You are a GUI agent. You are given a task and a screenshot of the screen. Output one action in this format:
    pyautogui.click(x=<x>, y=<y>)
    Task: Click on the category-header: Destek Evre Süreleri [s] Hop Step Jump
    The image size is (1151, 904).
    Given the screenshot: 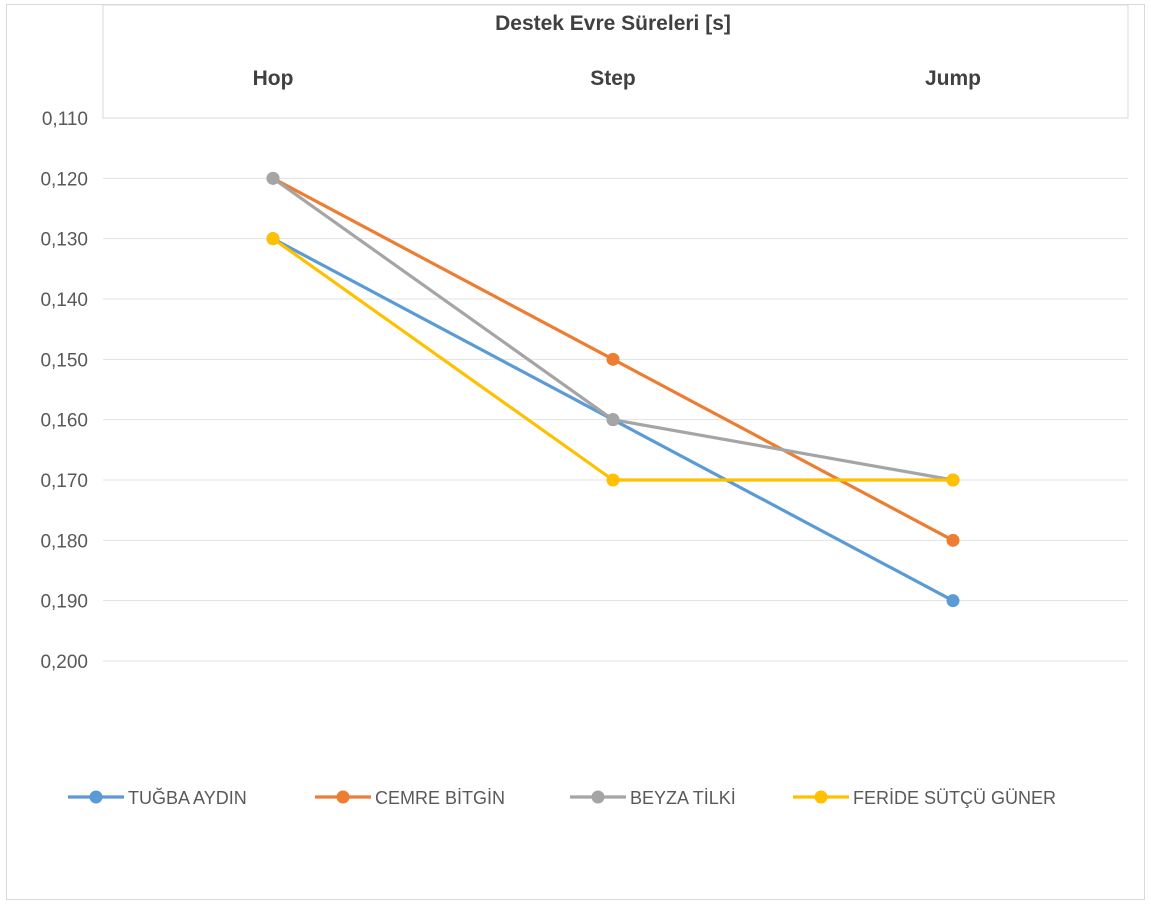 What is the action you would take?
    pyautogui.click(x=615, y=61)
    